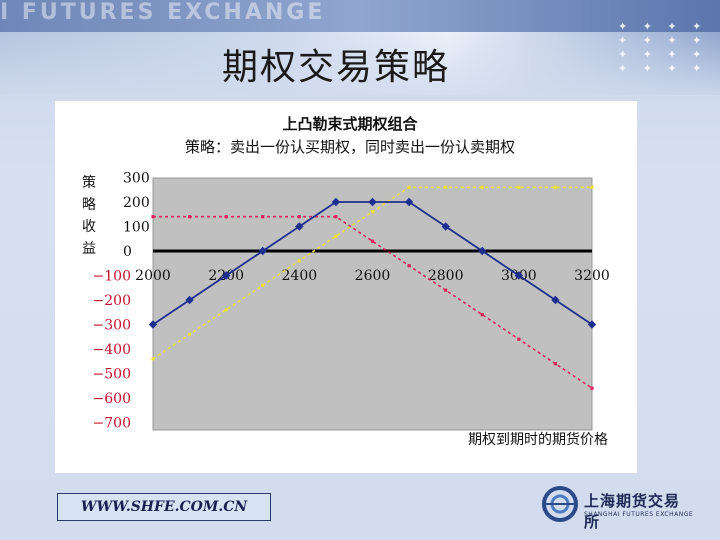  Describe the element at coordinates (538, 439) in the screenshot. I see `x-axis-label: 期权到期时的期货价格` at that location.